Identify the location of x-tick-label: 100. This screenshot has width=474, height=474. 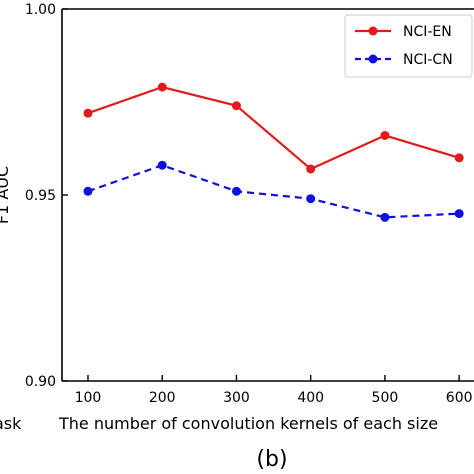
(88, 398).